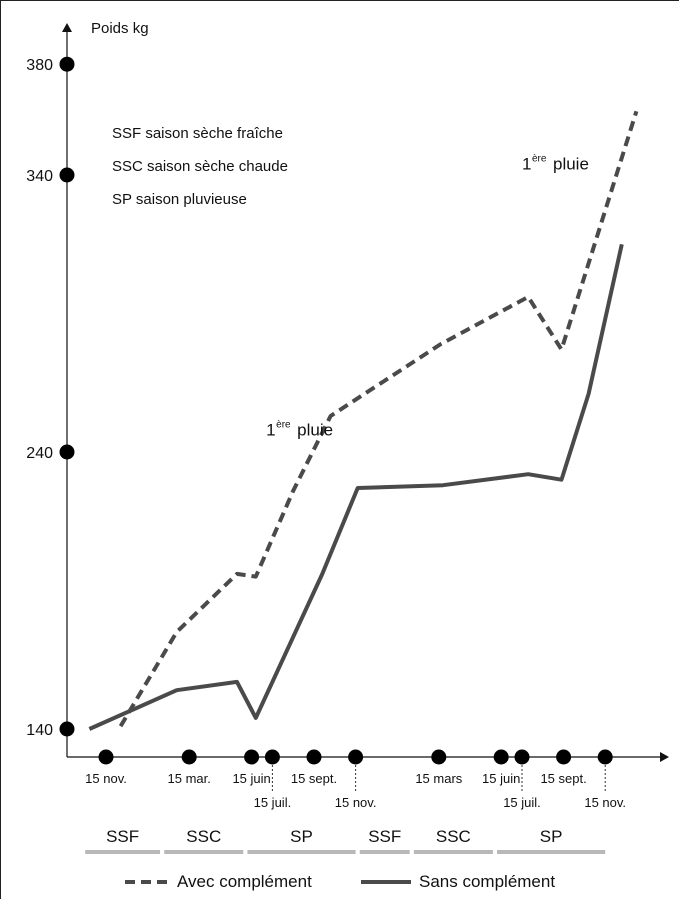 The height and width of the screenshot is (900, 679). I want to click on x-tick-label: 15 mars, so click(438, 778).